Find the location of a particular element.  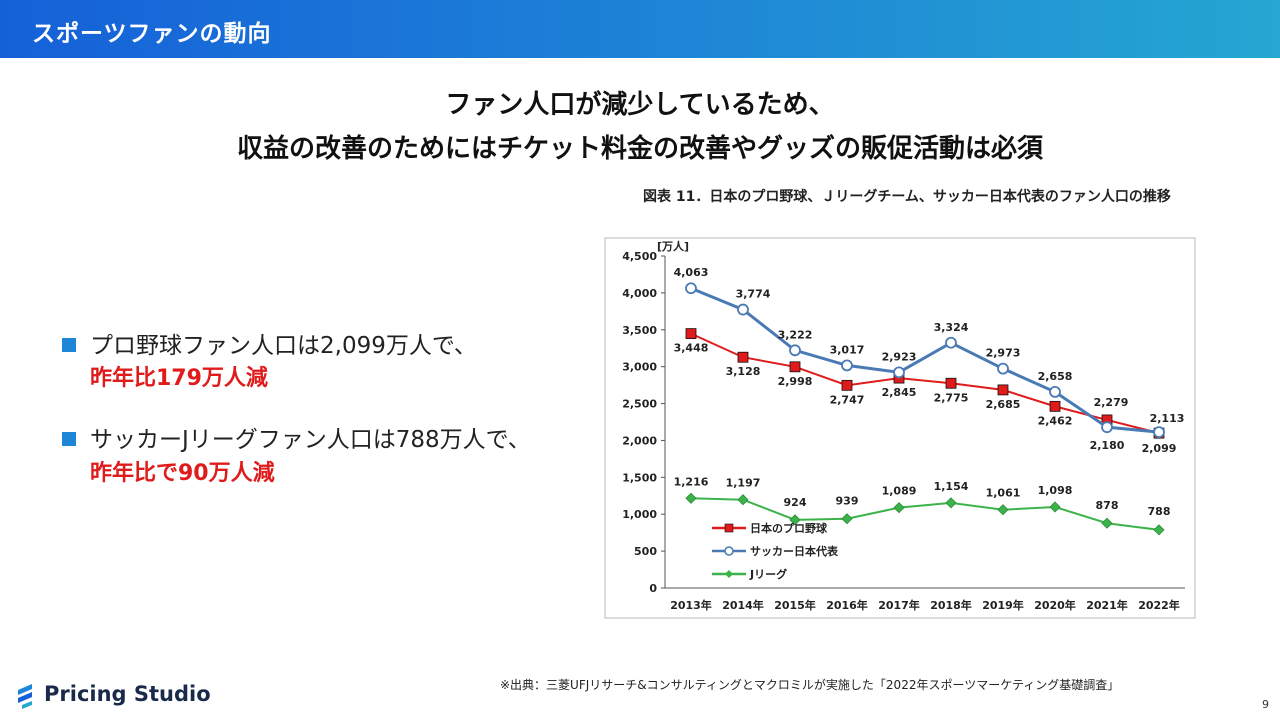

x-tick-label: 2018年 is located at coordinates (951, 605).